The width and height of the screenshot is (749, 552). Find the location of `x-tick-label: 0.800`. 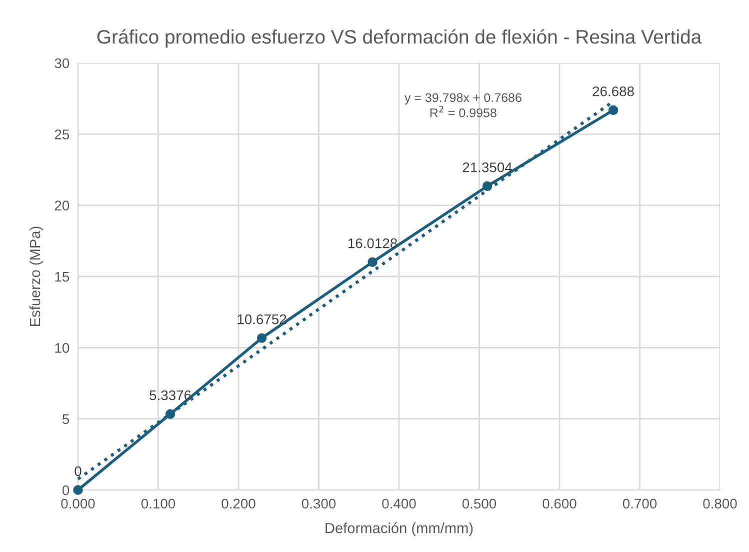

x-tick-label: 0.800 is located at coordinates (720, 503).